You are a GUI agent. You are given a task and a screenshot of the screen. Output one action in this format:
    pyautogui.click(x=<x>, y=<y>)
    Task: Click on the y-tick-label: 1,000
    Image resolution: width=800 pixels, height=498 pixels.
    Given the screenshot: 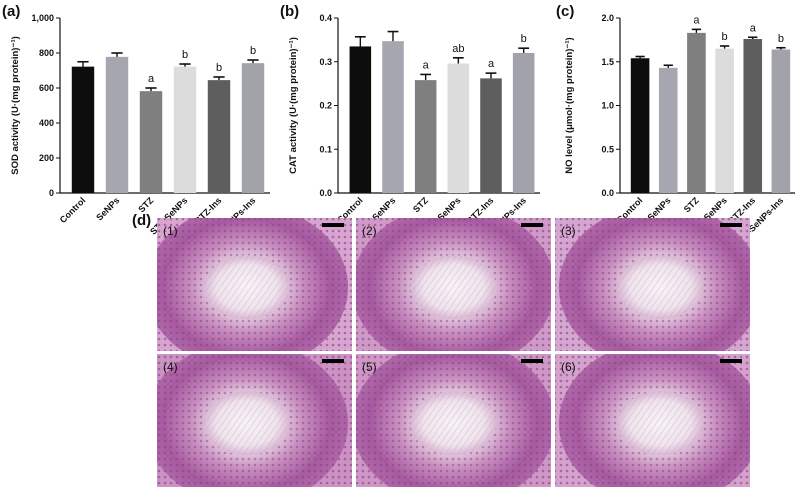 What is the action you would take?
    pyautogui.click(x=42, y=18)
    